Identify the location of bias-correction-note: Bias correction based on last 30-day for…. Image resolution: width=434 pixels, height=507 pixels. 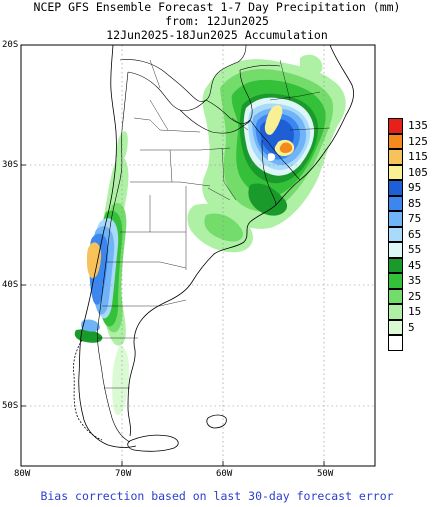
(217, 496).